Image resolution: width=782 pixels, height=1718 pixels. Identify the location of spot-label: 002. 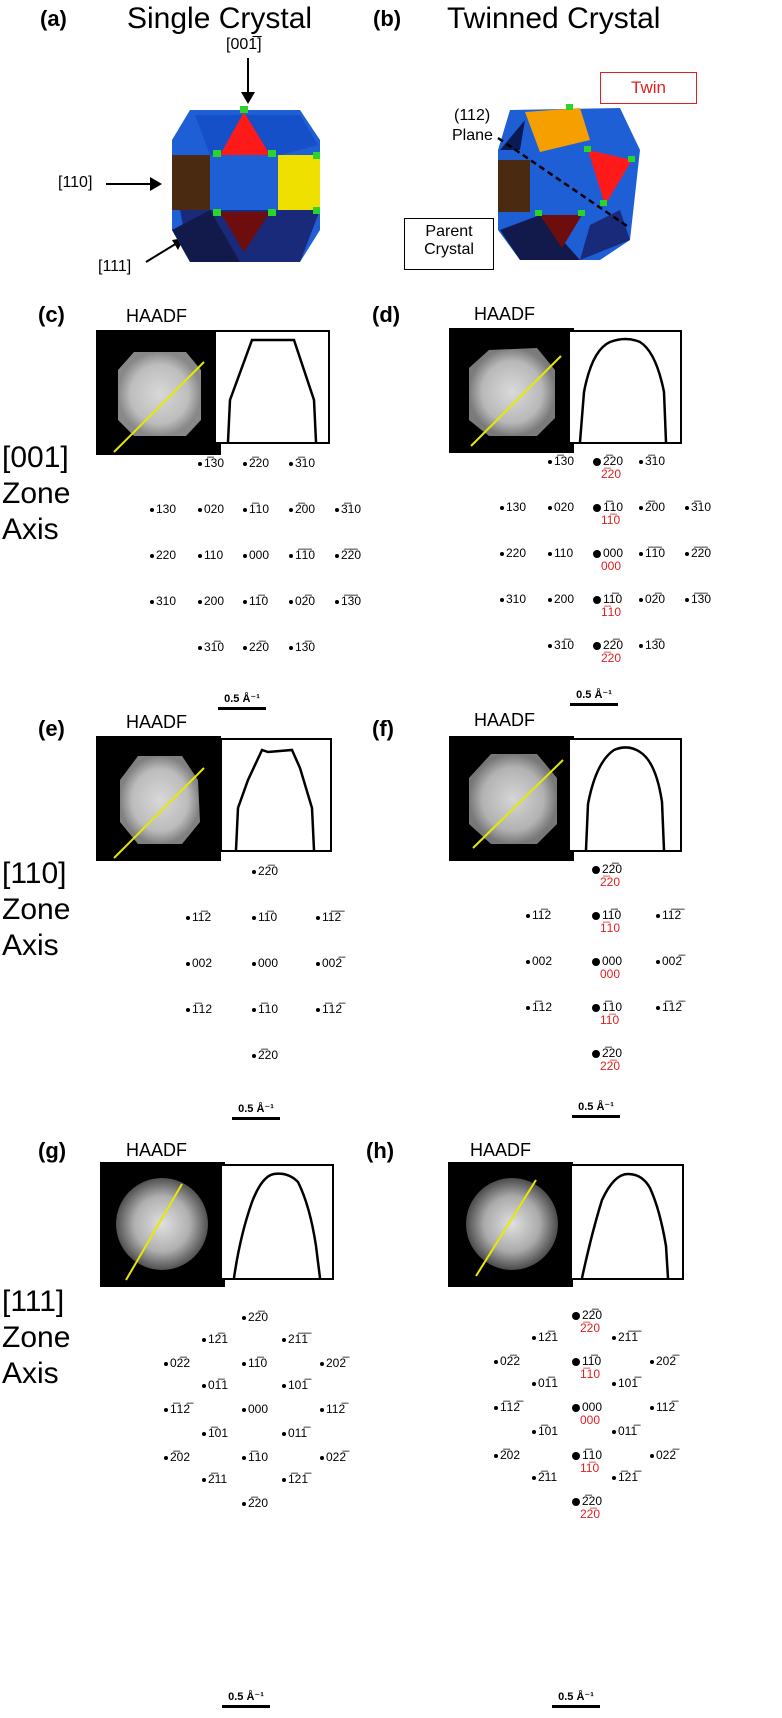
(202, 963).